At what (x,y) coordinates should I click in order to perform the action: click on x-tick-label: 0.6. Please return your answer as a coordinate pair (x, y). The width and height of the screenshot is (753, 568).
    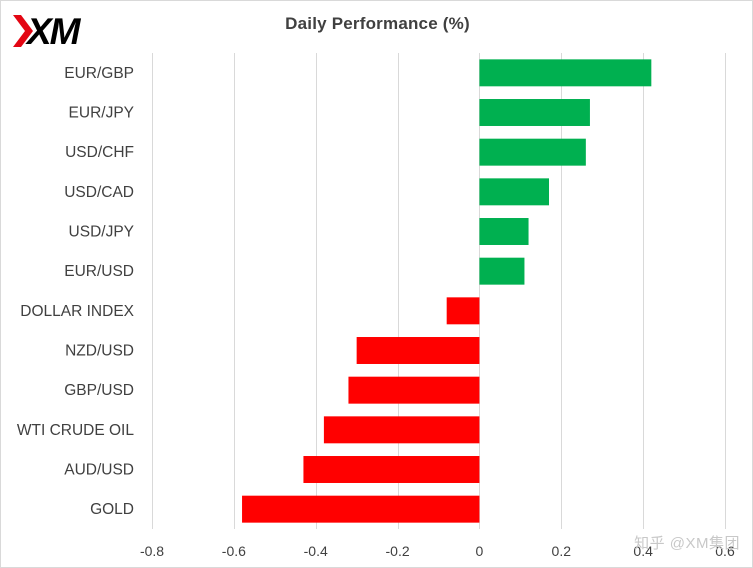
    Looking at the image, I should click on (725, 551).